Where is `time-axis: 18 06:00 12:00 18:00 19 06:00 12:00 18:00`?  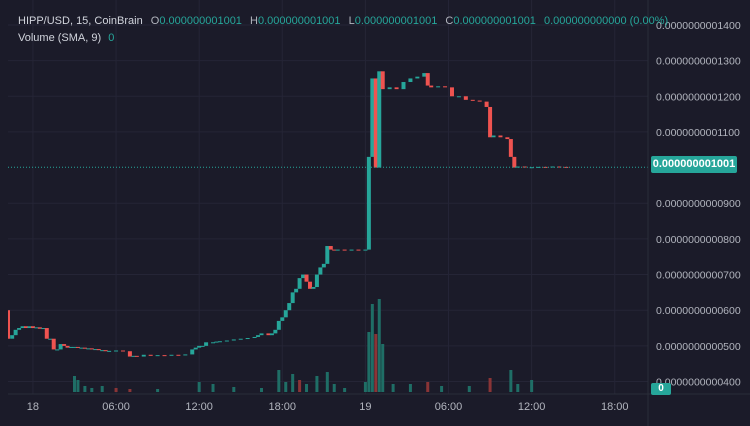
time-axis: 18 06:00 12:00 18:00 19 06:00 12:00 18:00 is located at coordinates (328, 407).